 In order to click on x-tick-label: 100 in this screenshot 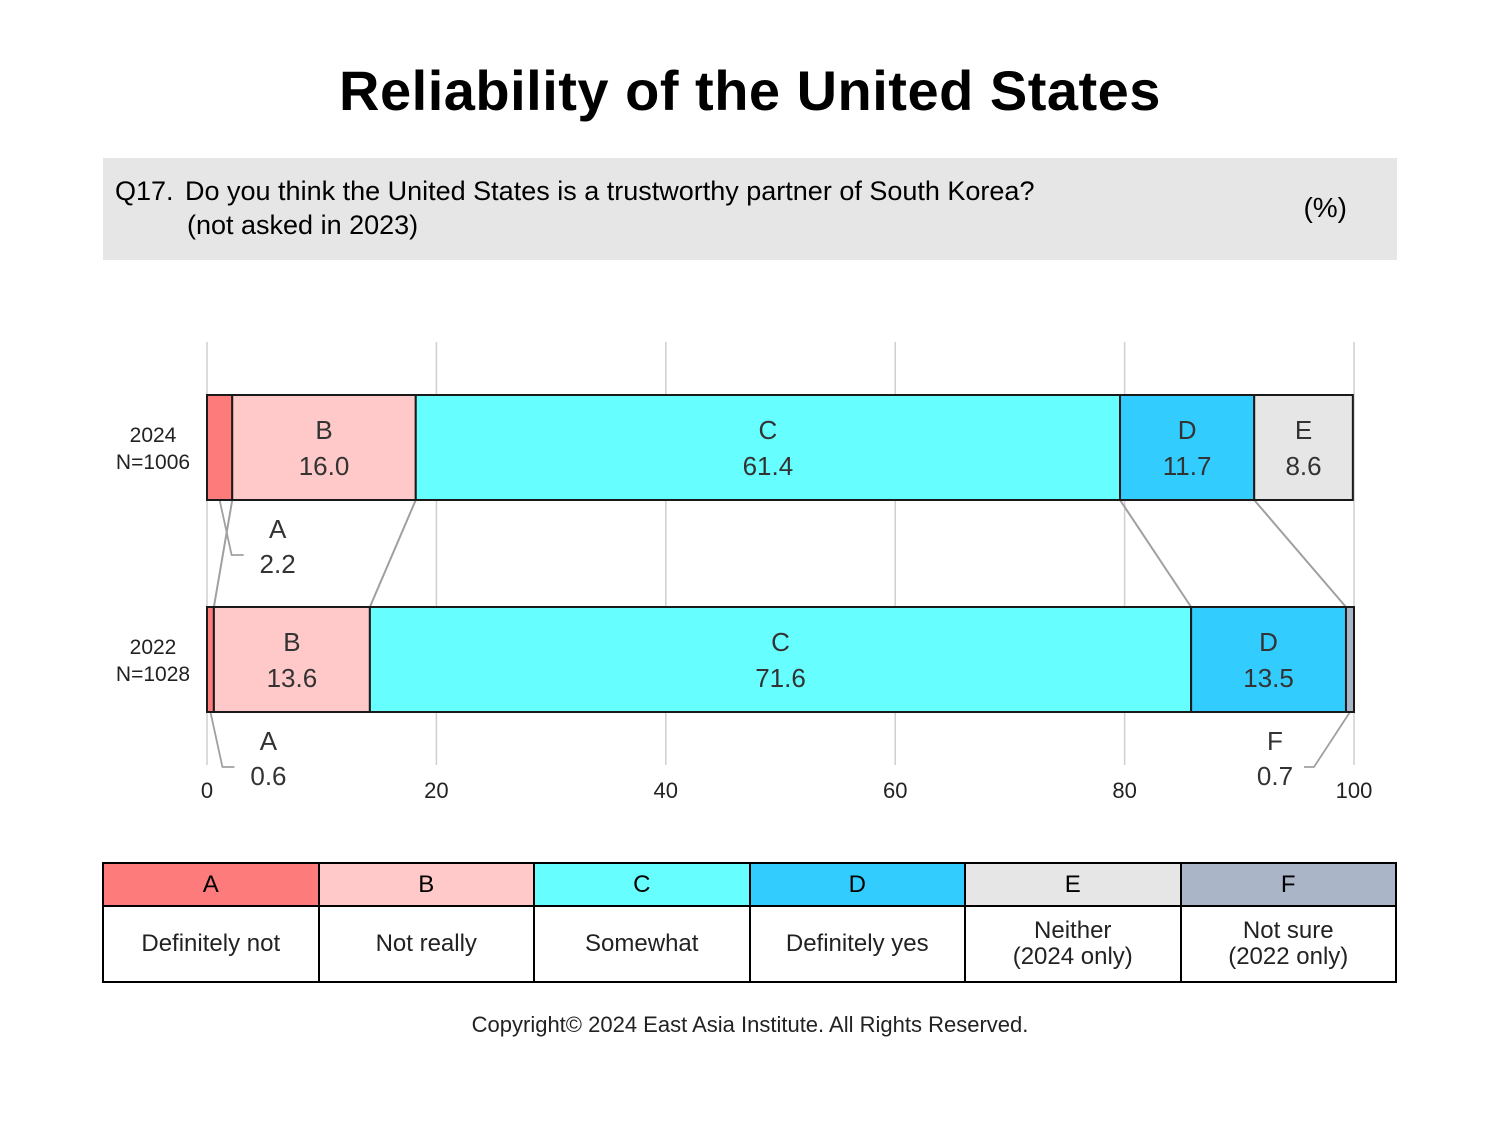, I will do `click(1354, 790)`.